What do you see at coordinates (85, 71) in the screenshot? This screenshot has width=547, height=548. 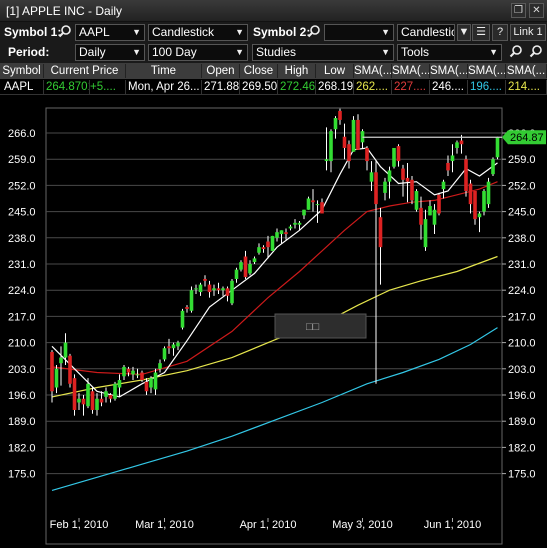 I see `quote-header-current-price: Current Price` at bounding box center [85, 71].